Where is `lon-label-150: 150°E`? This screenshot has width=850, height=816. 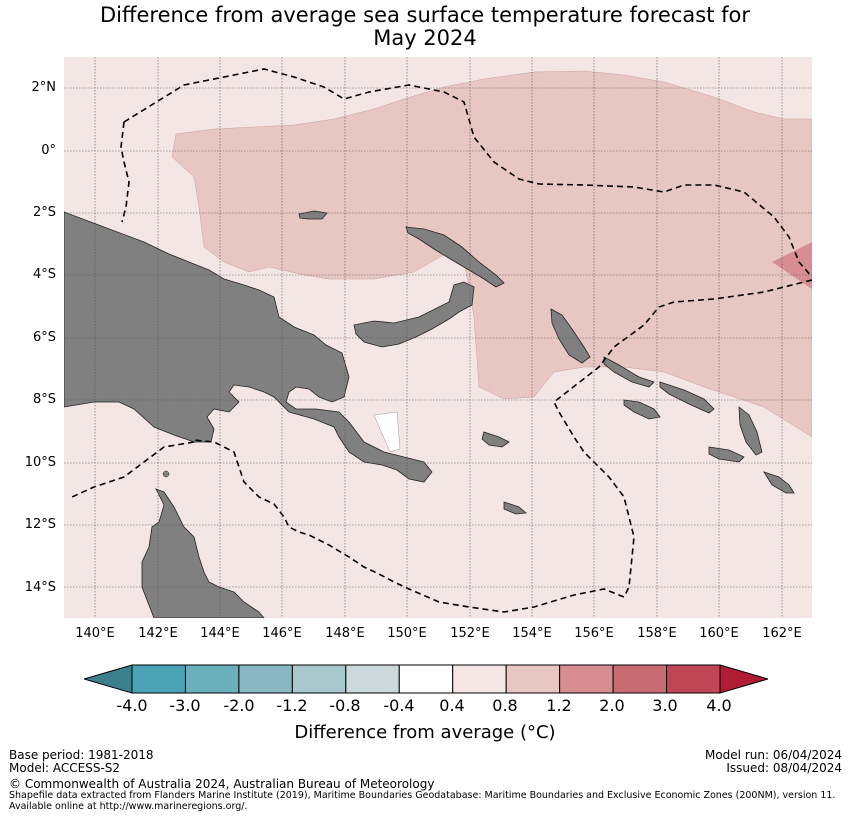 lon-label-150: 150°E is located at coordinates (407, 633).